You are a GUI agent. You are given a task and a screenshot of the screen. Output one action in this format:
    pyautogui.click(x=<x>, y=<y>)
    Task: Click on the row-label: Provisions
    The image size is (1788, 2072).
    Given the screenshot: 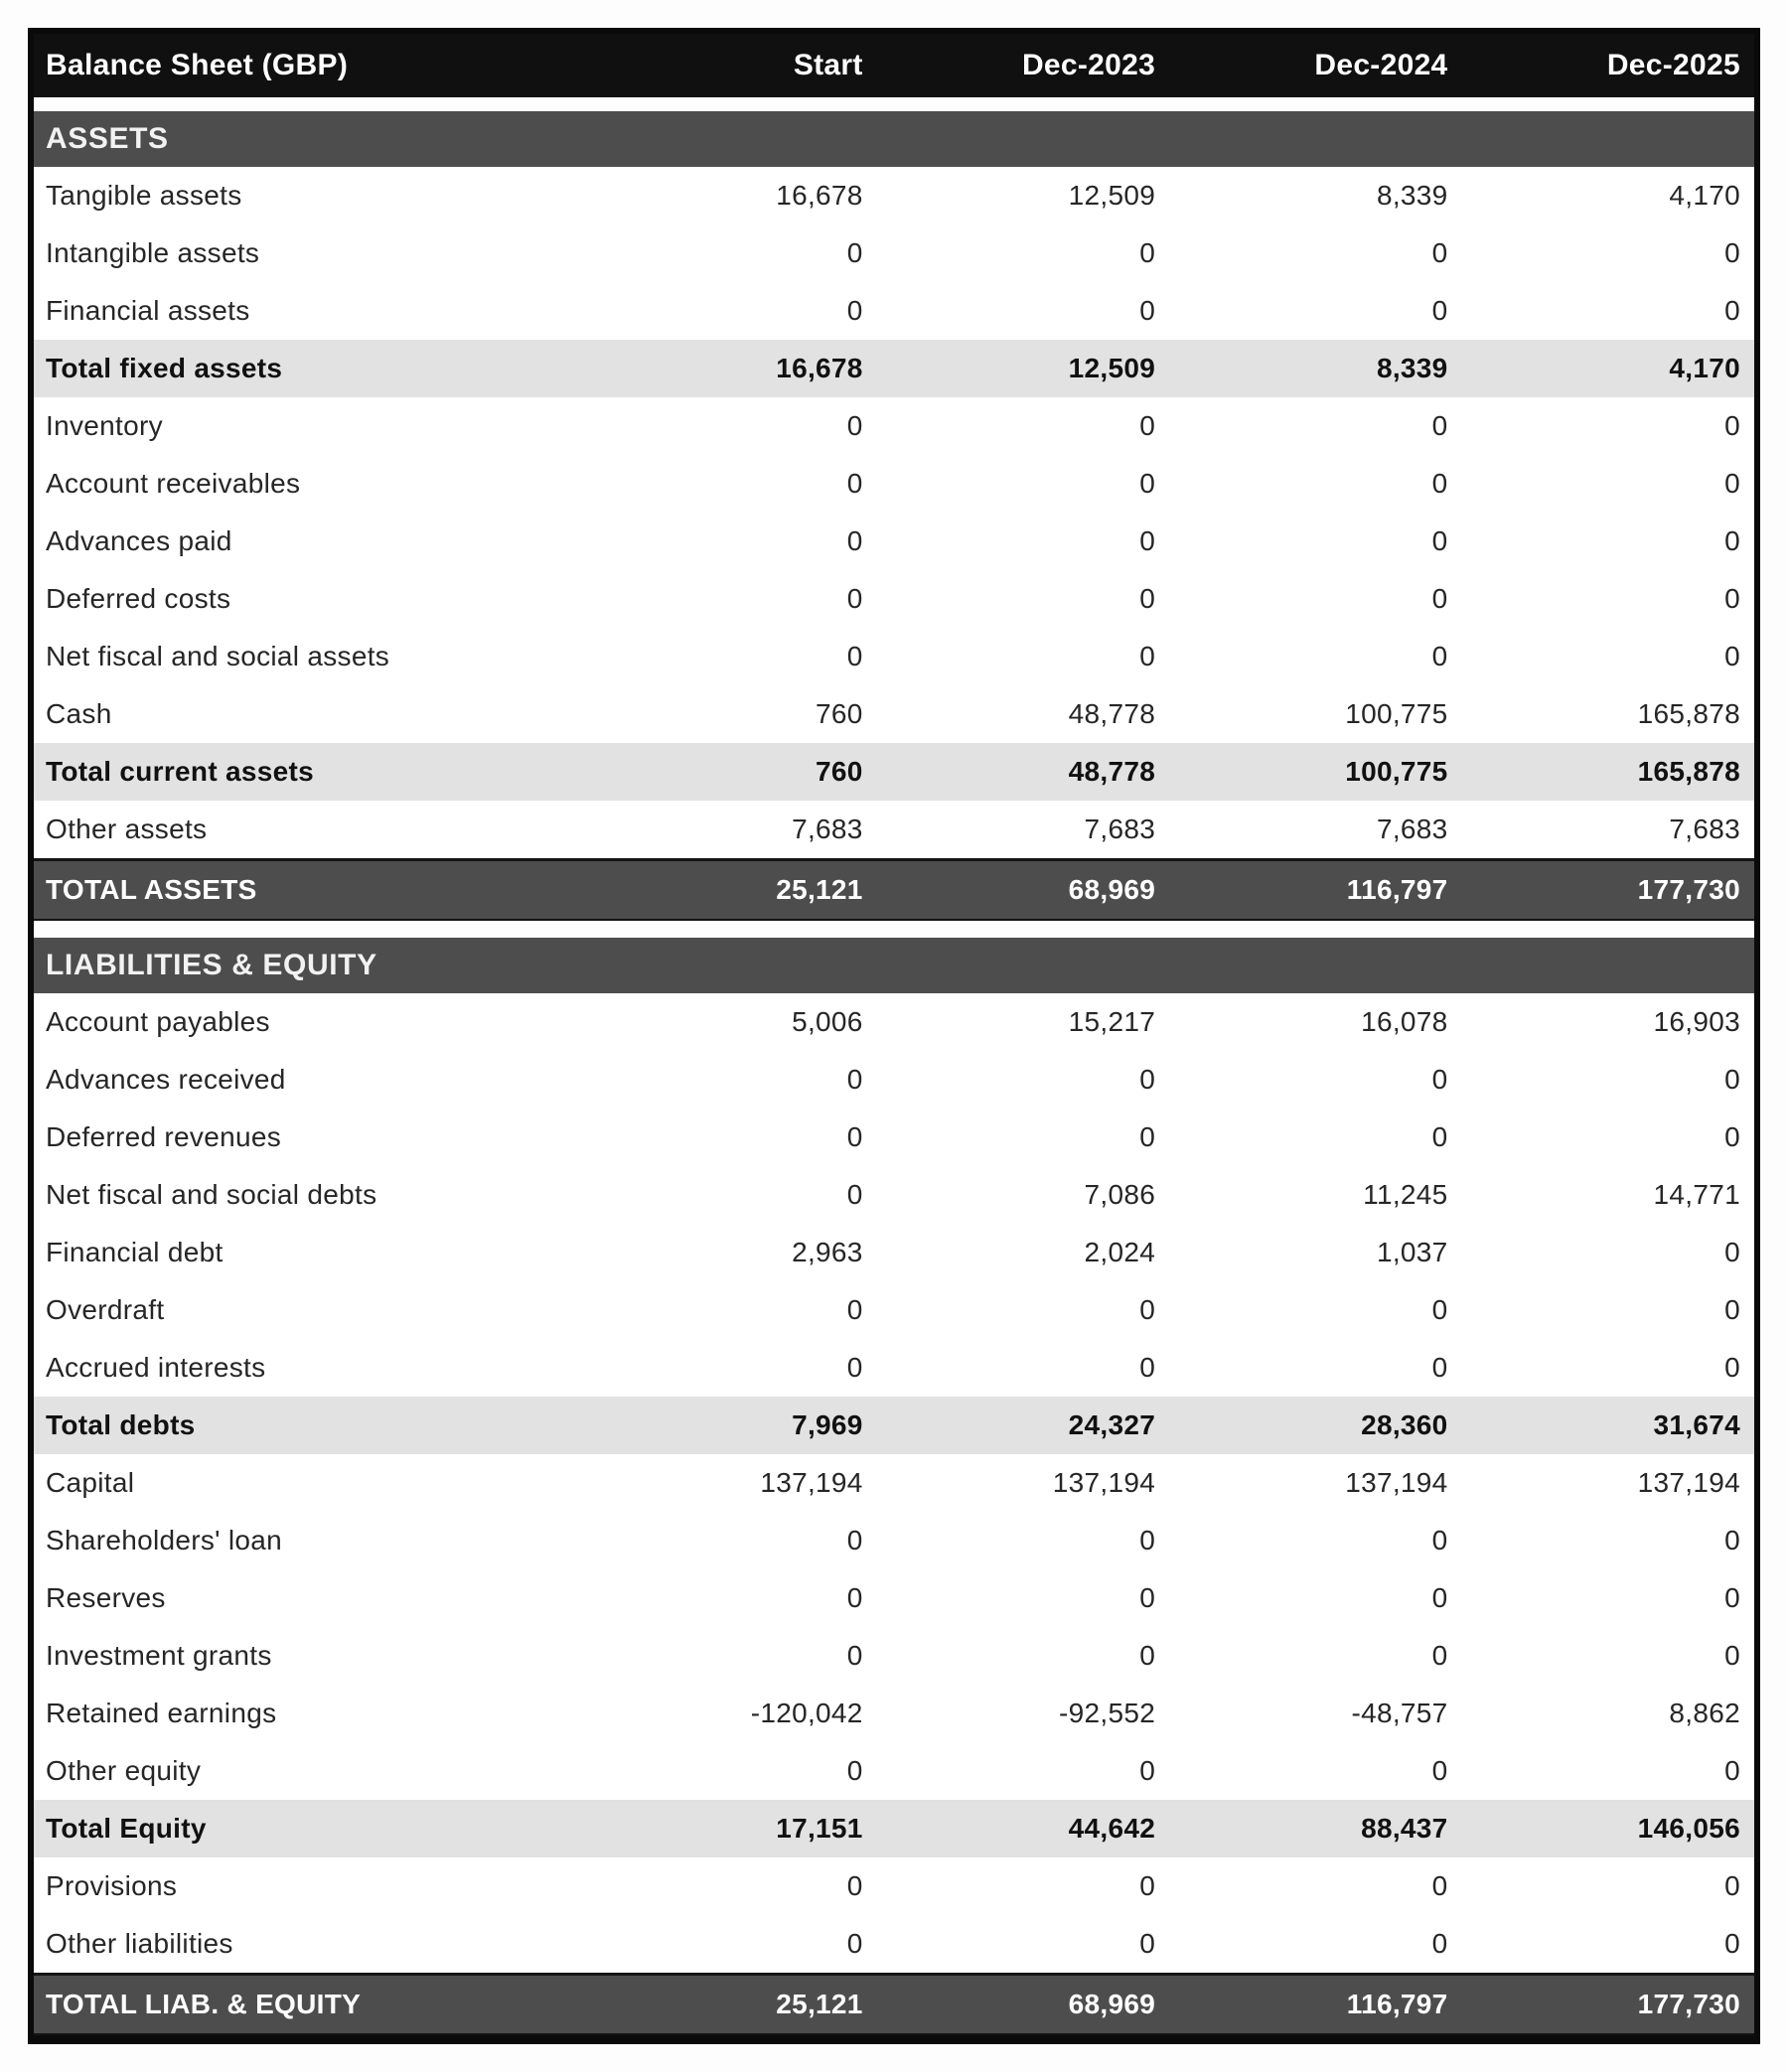 What is the action you would take?
    pyautogui.click(x=309, y=1886)
    